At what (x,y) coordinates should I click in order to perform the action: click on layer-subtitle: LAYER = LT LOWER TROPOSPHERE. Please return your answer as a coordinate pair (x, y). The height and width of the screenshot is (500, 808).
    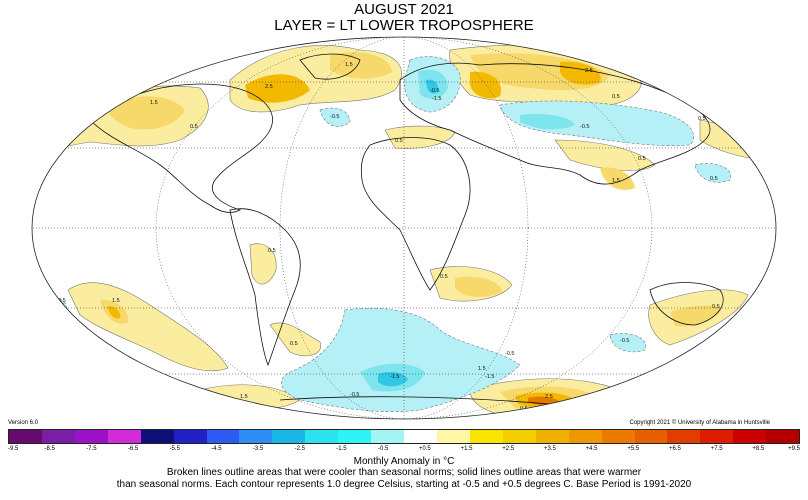
    Looking at the image, I should click on (404, 25).